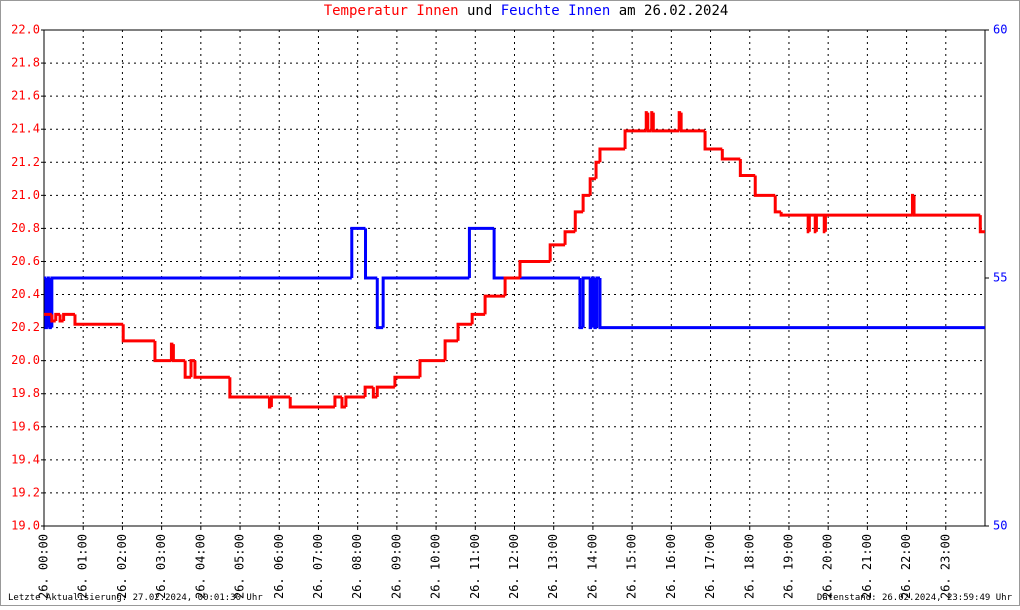 Image resolution: width=1020 pixels, height=610 pixels. Describe the element at coordinates (25, 459) in the screenshot. I see `y-tick-label: 19.4` at that location.